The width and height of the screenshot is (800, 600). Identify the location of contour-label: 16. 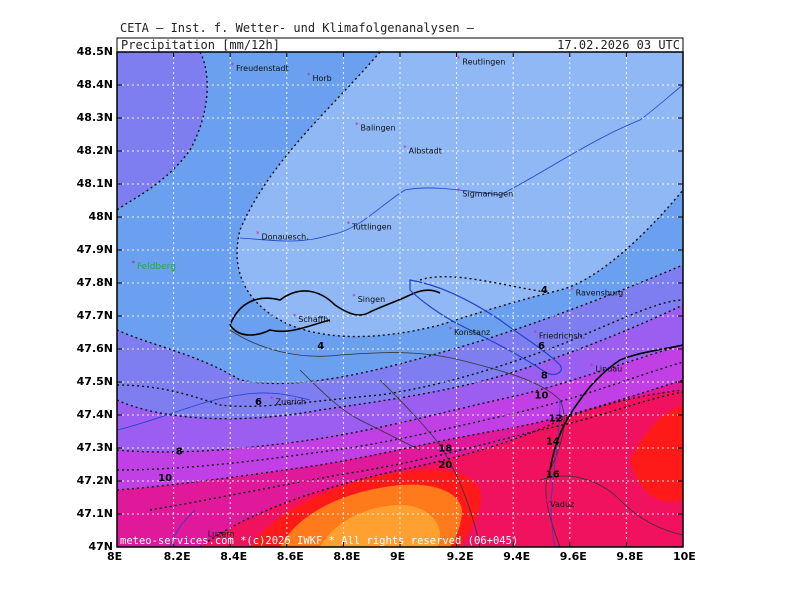
(553, 475).